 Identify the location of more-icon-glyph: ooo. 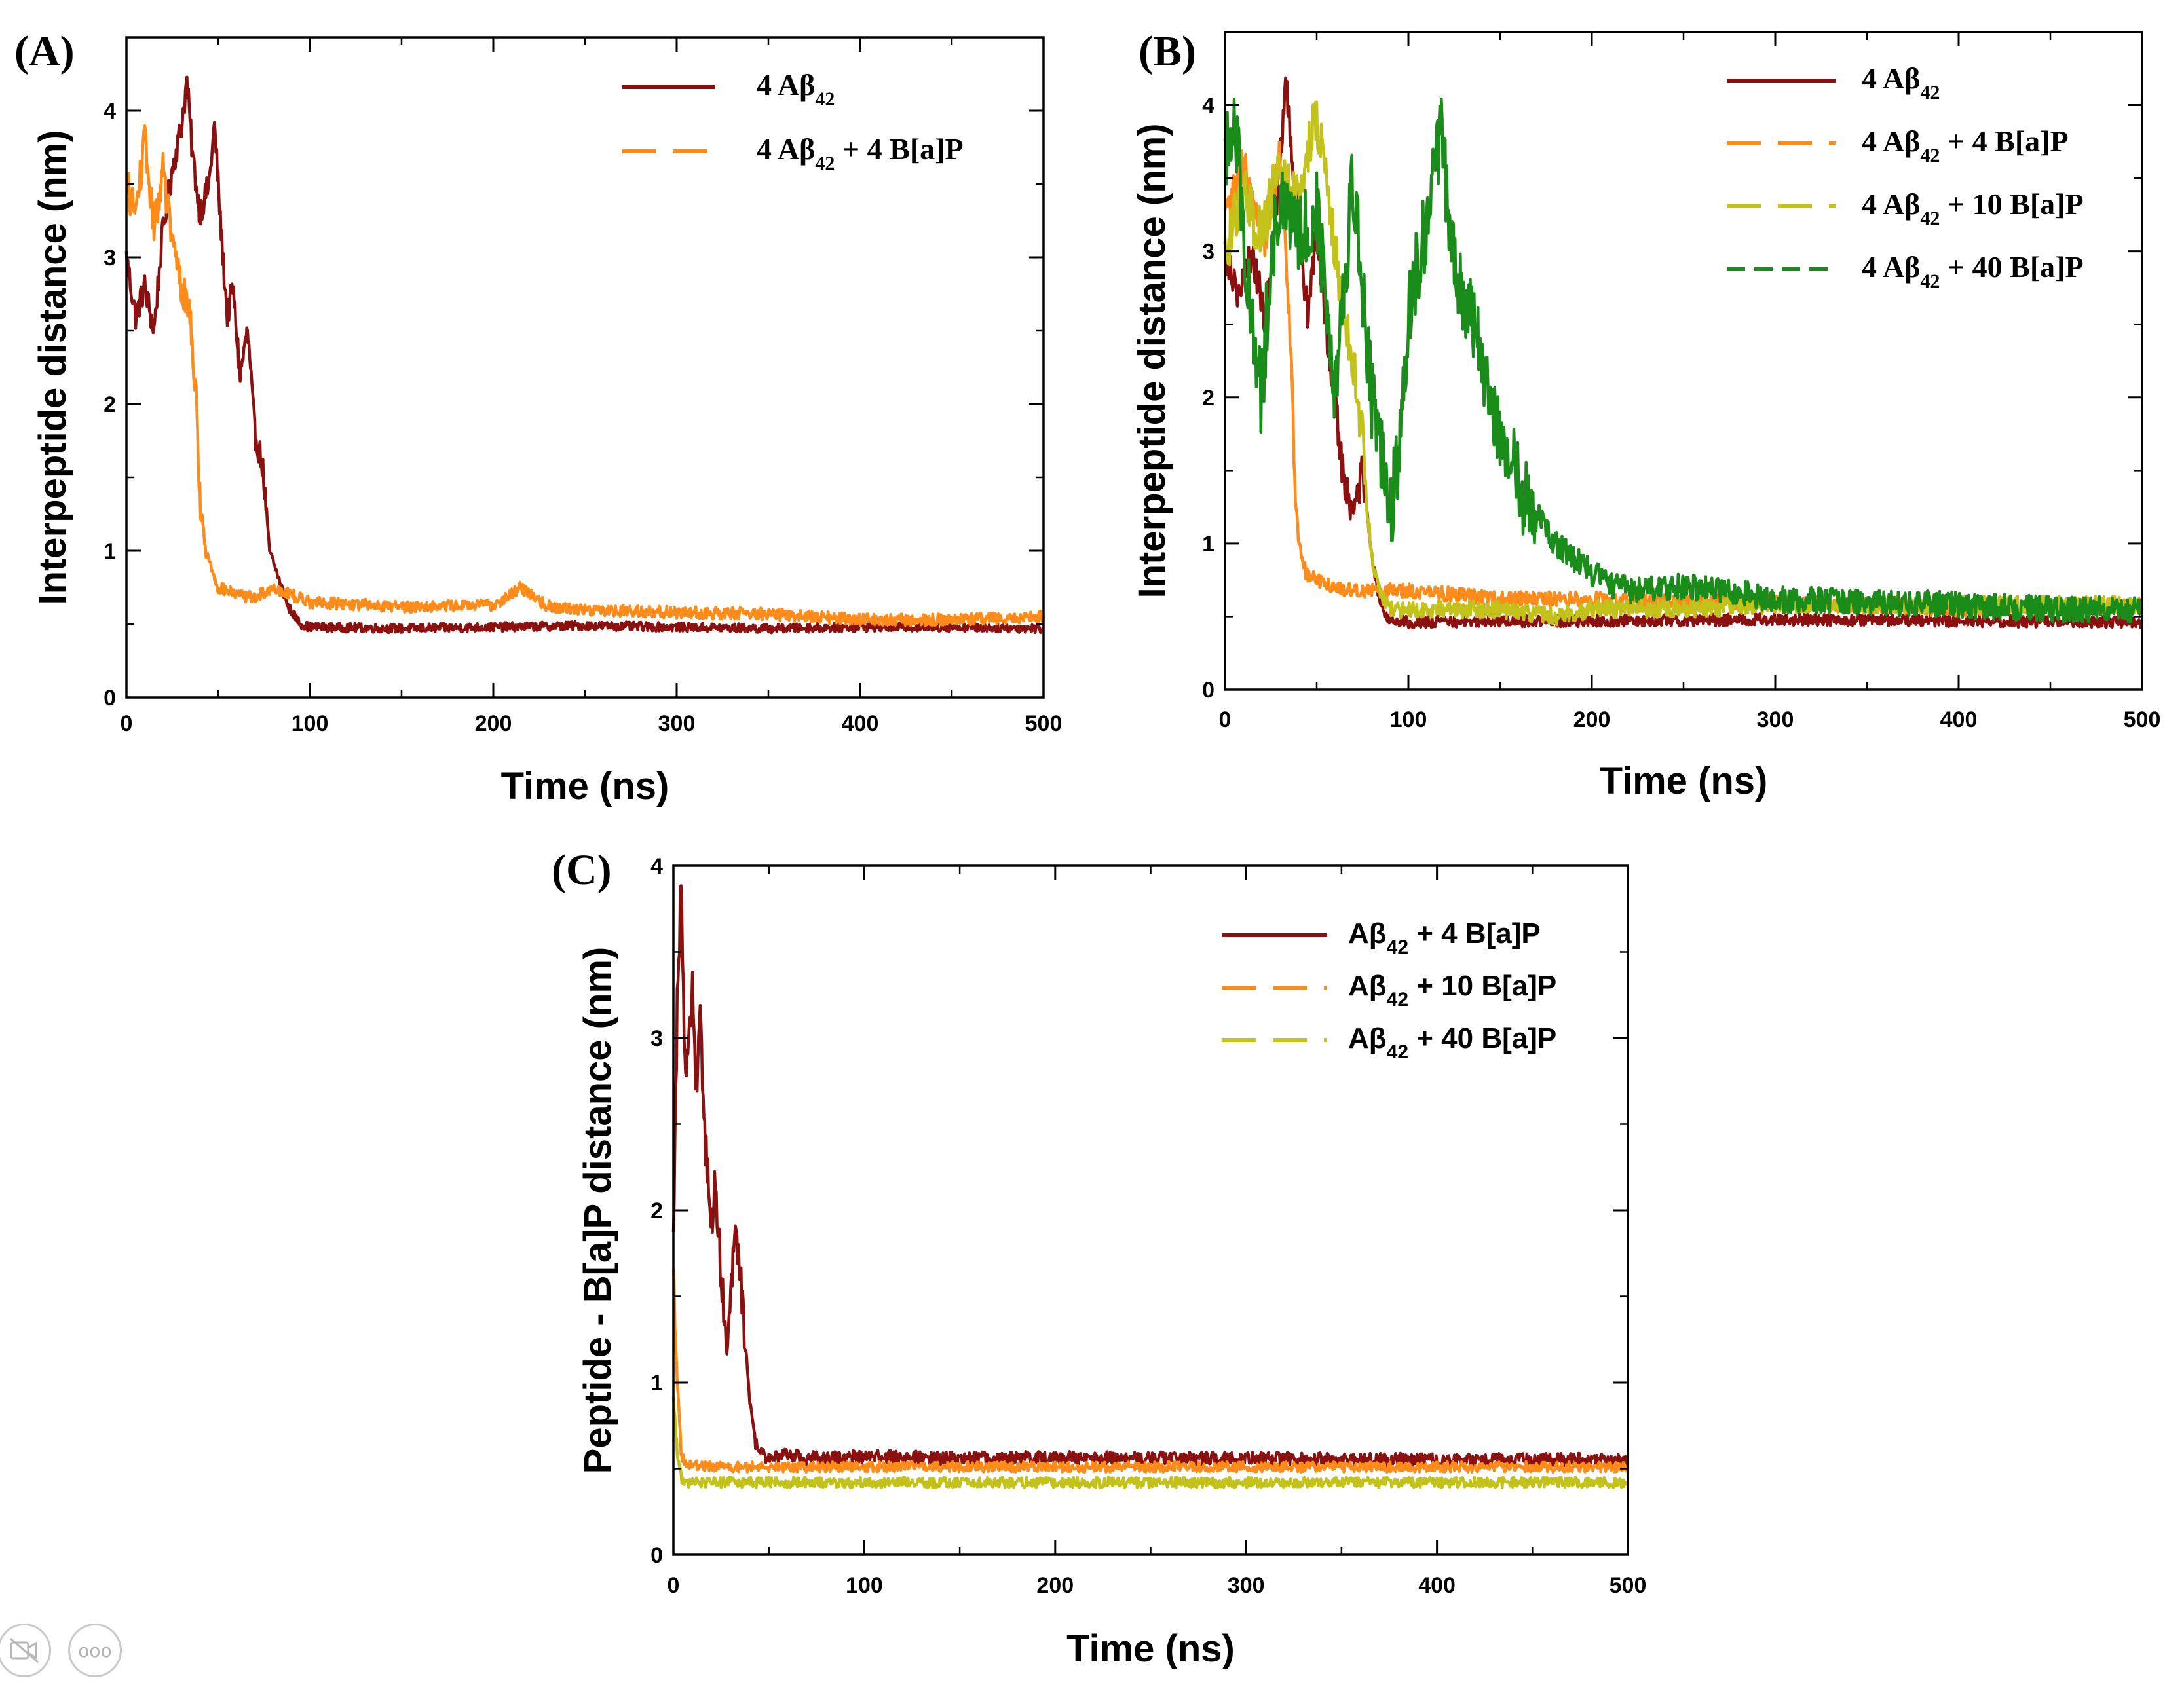
(95, 1650).